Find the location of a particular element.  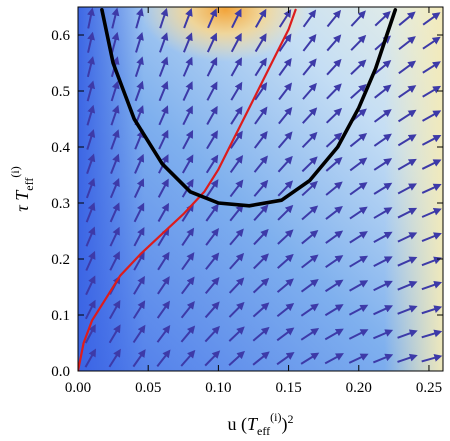

y-tick-label: 0.0 is located at coordinates (60, 372).